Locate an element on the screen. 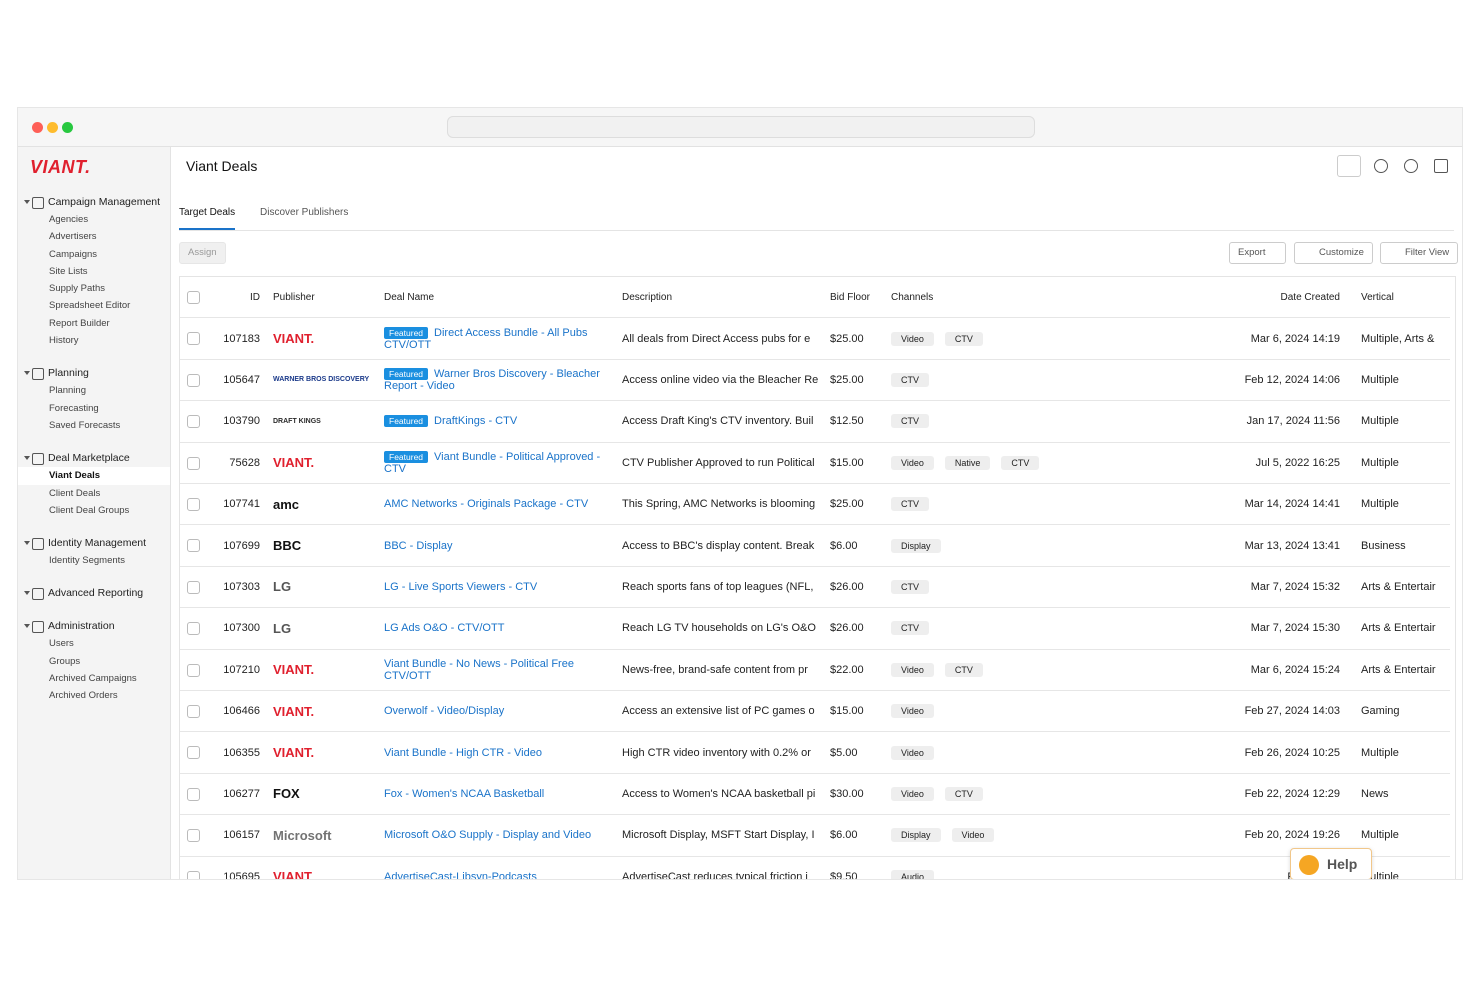  publisher-cell: BBC is located at coordinates (323, 545).